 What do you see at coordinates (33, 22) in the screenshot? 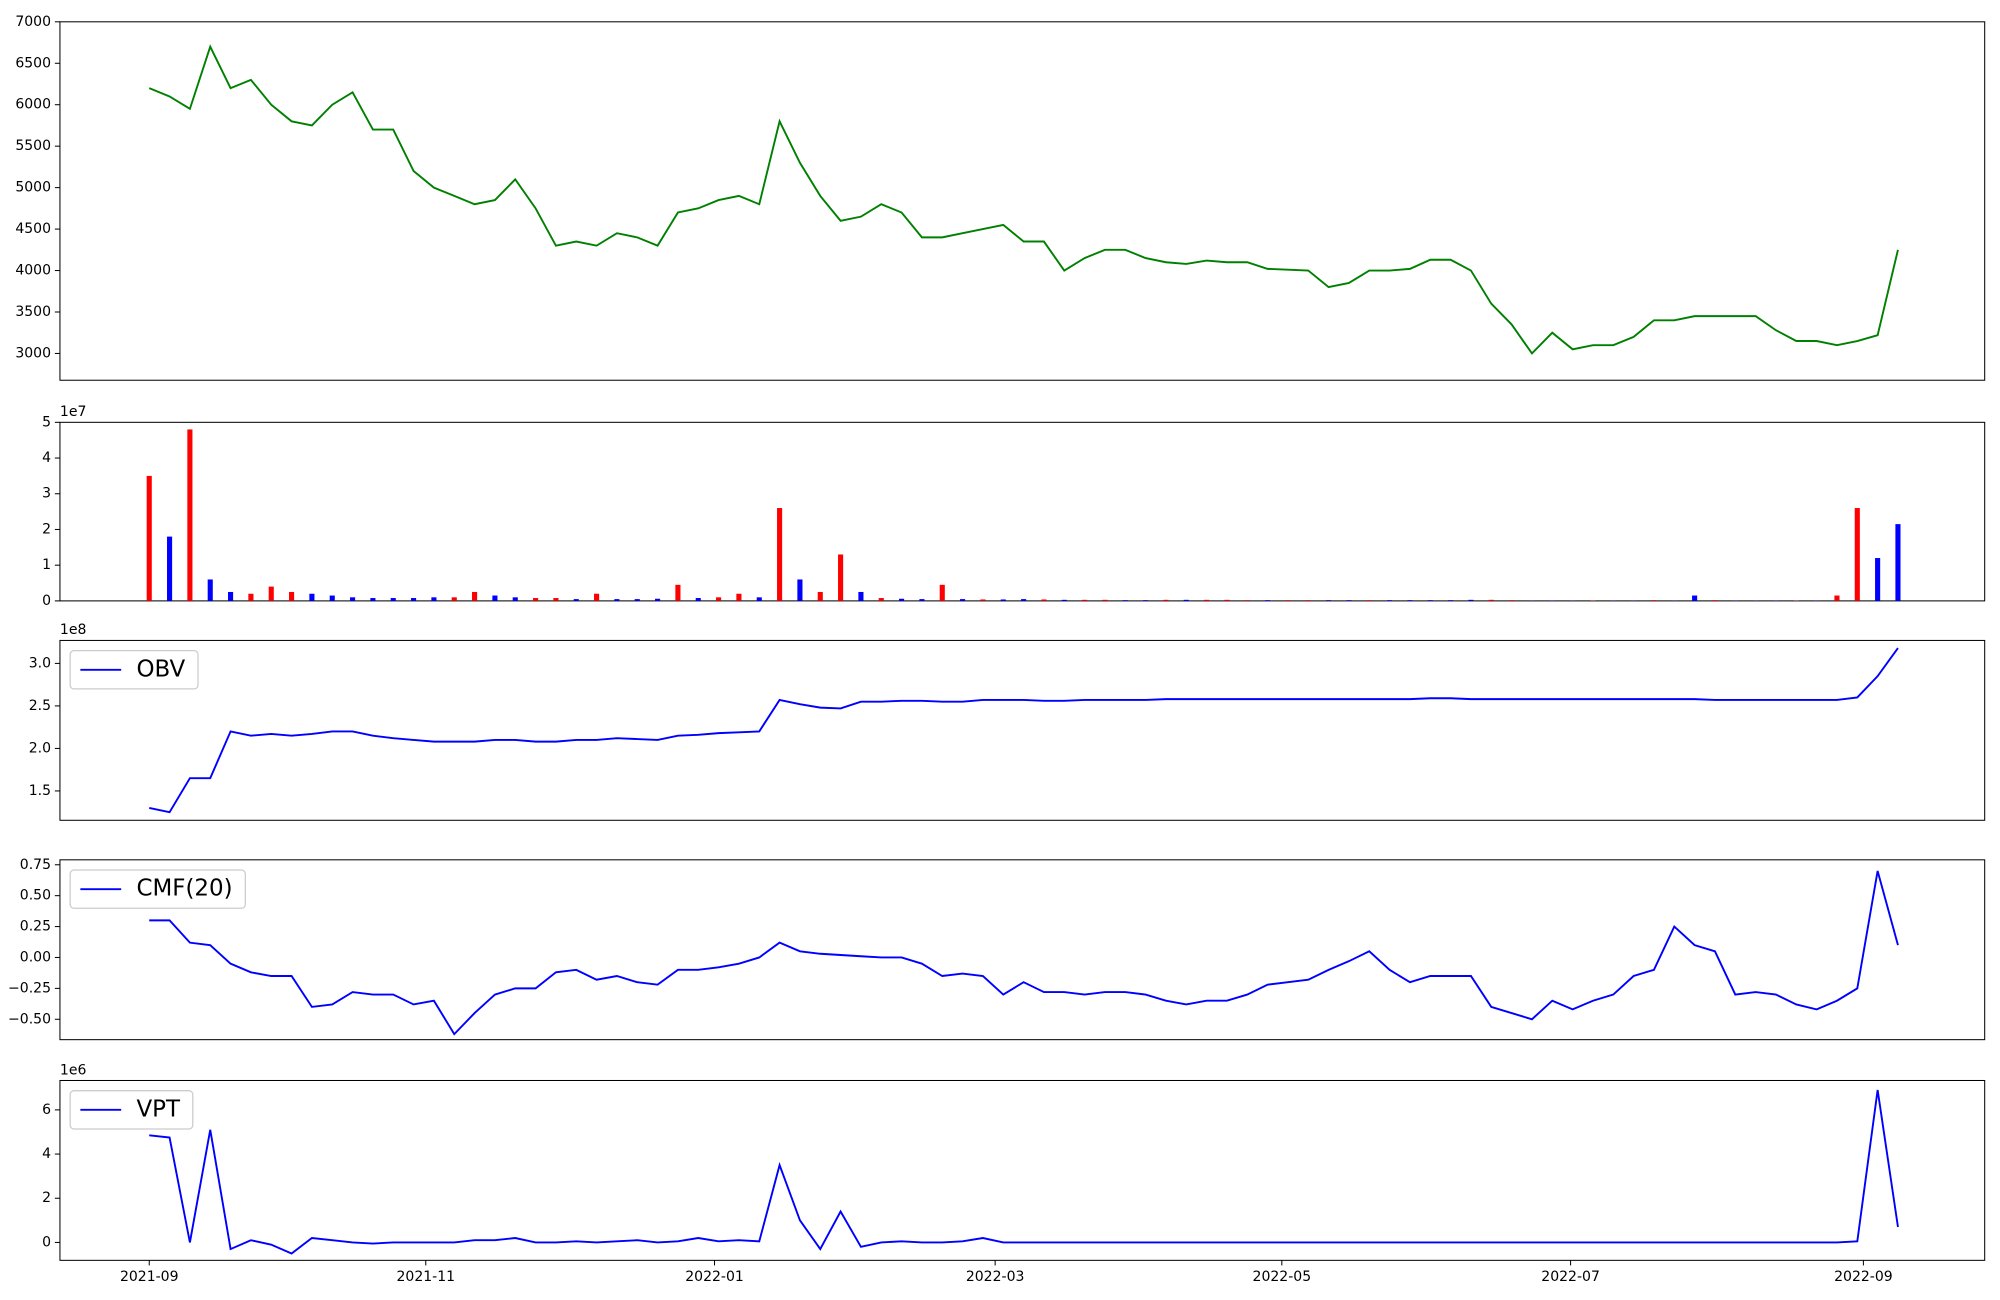
I see `y-tick-label: 7000` at bounding box center [33, 22].